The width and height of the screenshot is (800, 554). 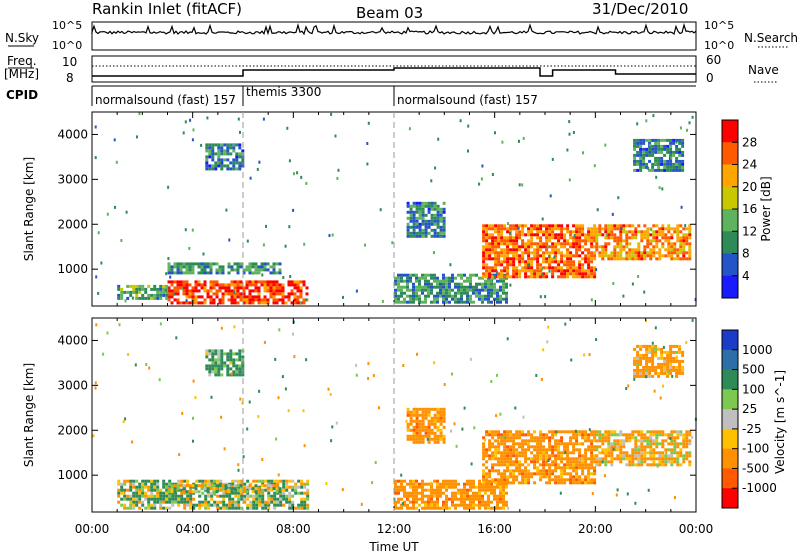 What do you see at coordinates (719, 25) in the screenshot?
I see `nsearch-tick-top: 10^5` at bounding box center [719, 25].